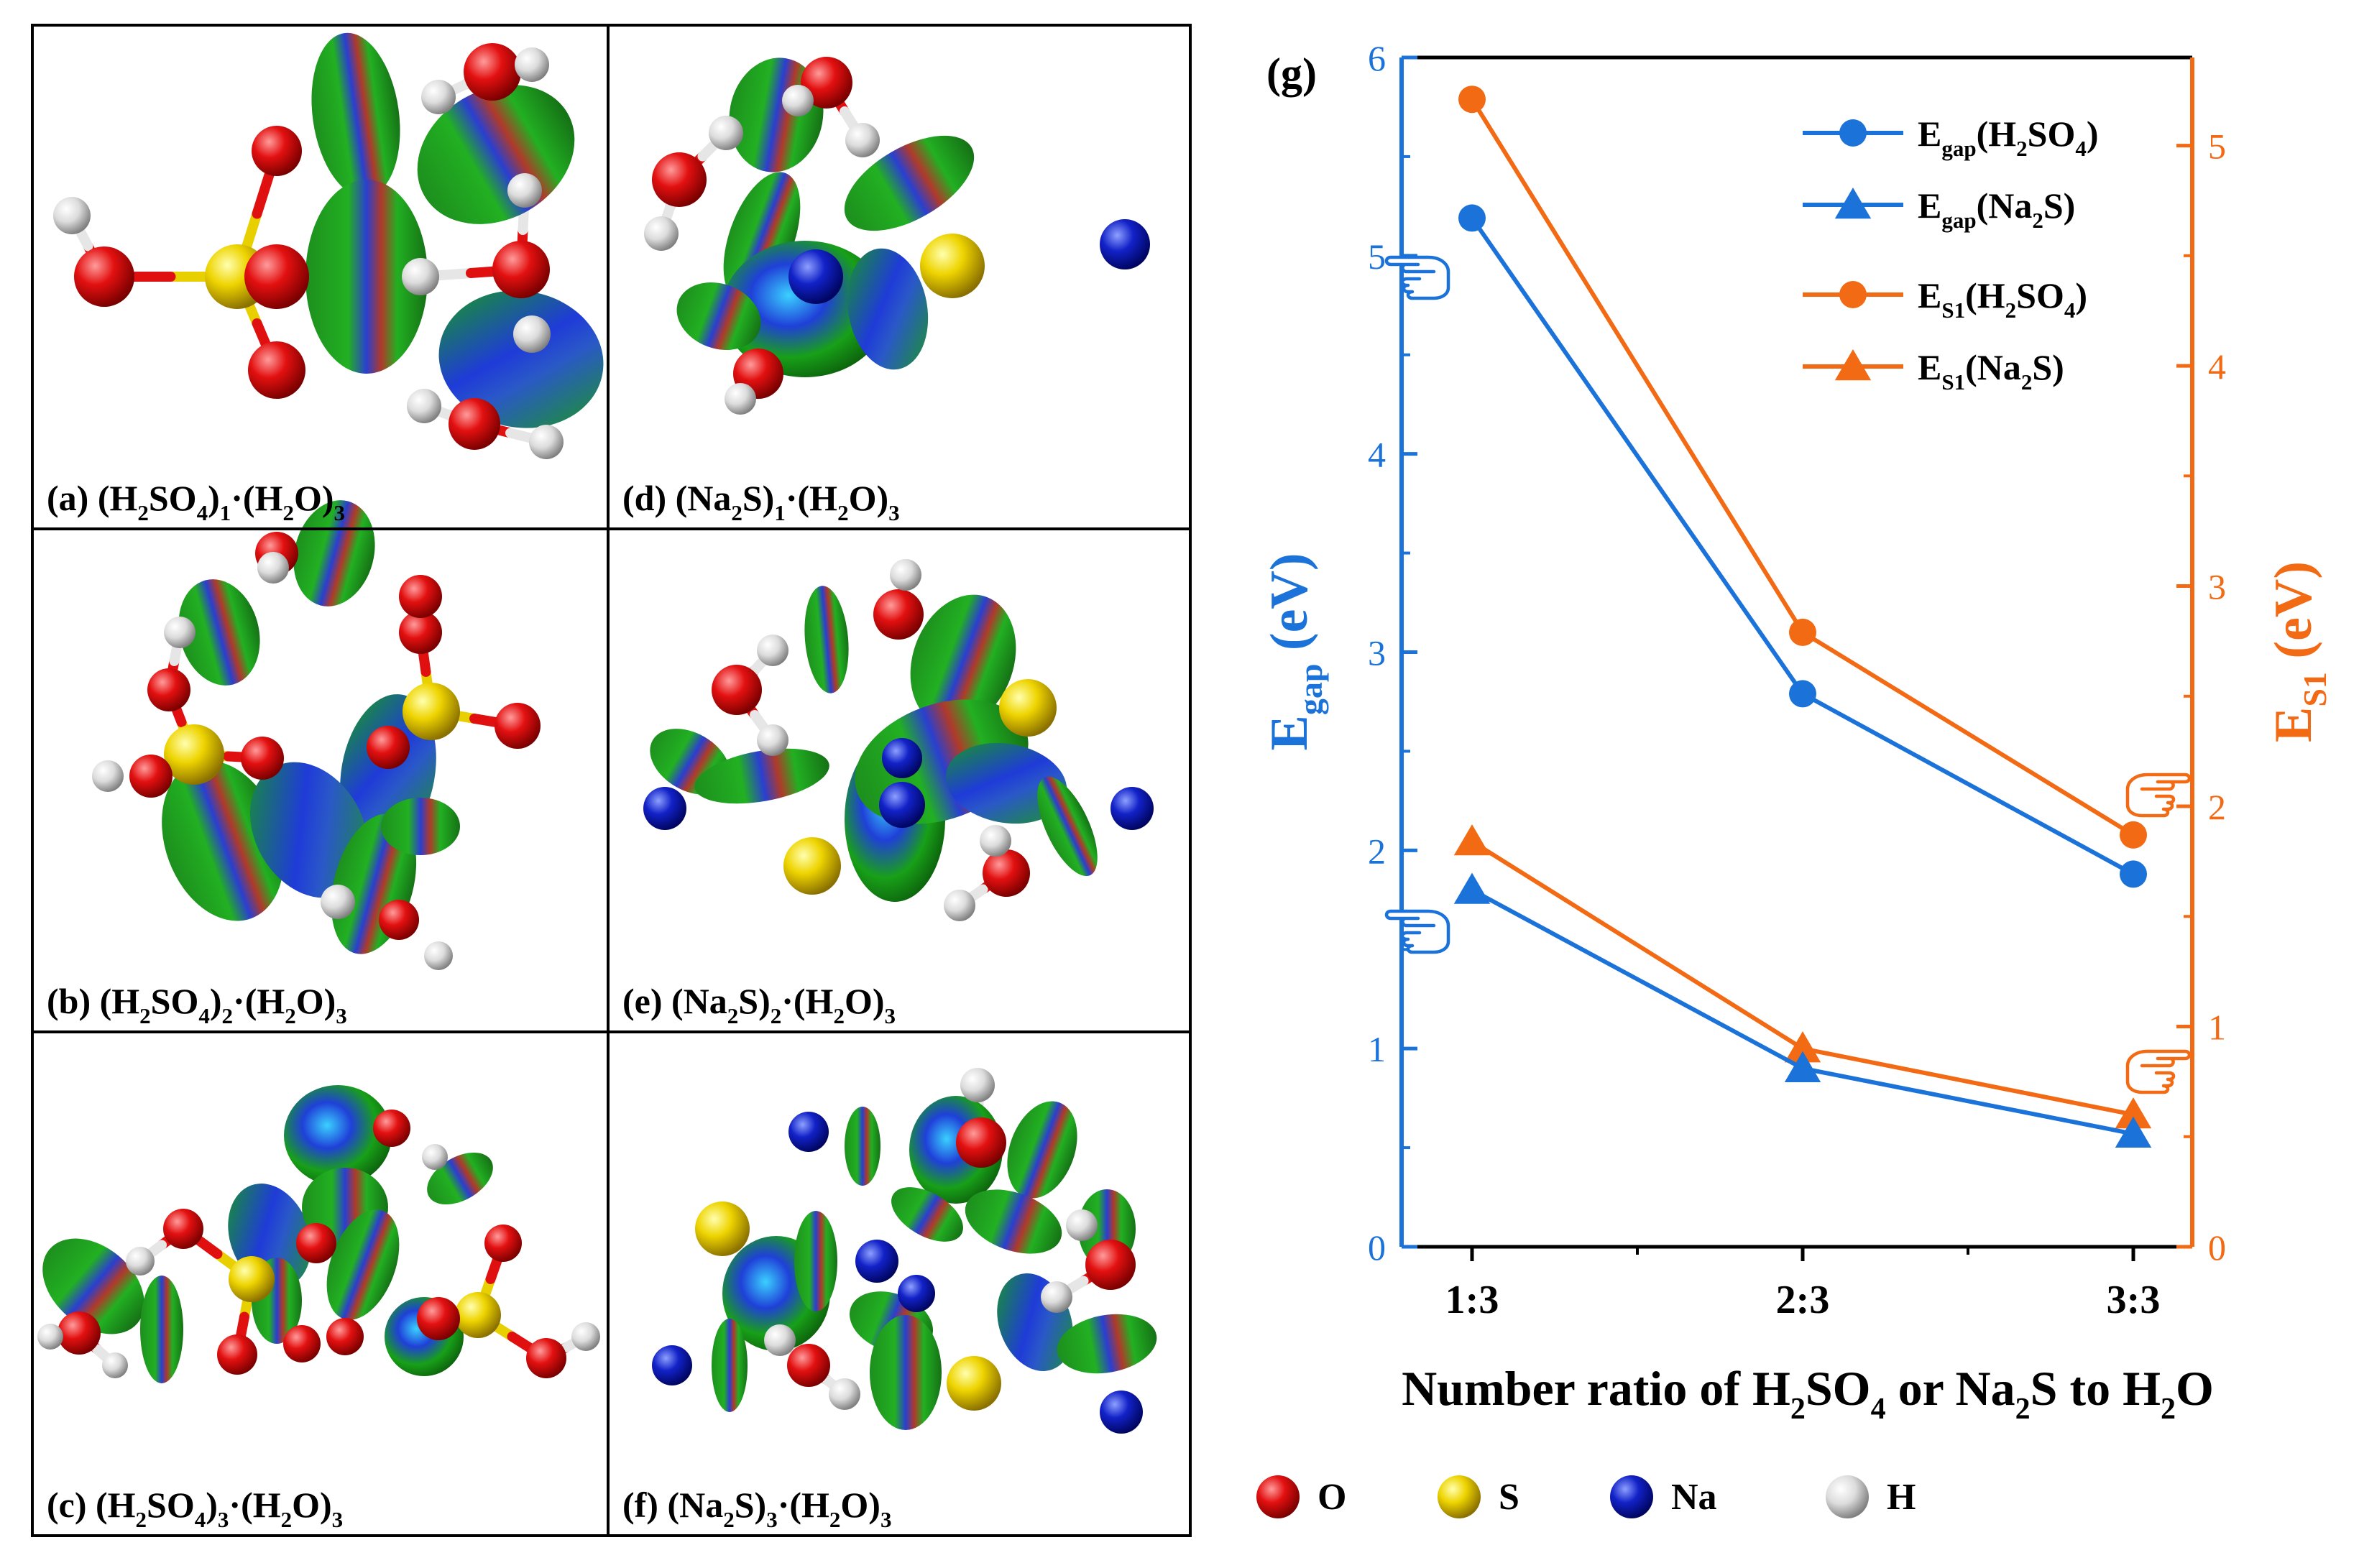 The height and width of the screenshot is (1568, 2359). What do you see at coordinates (757, 1508) in the screenshot?
I see `panel-caption-f: (f) (Na2S)3·(H2O)3` at bounding box center [757, 1508].